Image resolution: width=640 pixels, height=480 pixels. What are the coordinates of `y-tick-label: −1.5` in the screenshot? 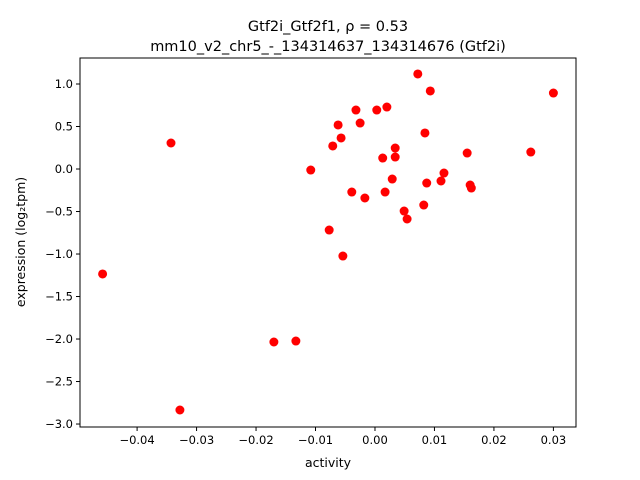 It's located at (59, 297).